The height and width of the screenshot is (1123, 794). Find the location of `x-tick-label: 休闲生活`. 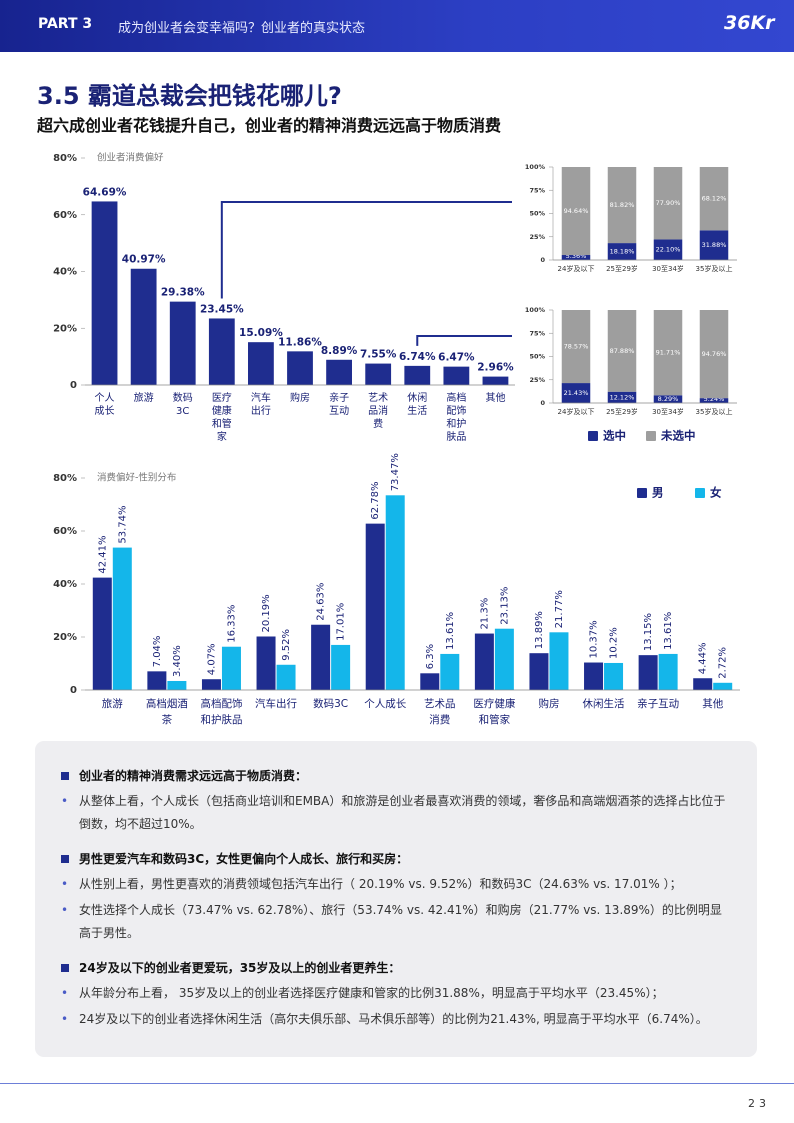

x-tick-label: 休闲生活 is located at coordinates (417, 404).